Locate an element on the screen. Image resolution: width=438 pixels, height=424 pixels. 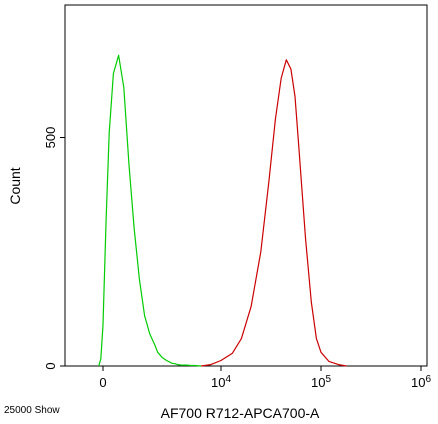
footer-note: 25000 Show is located at coordinates (32, 410).